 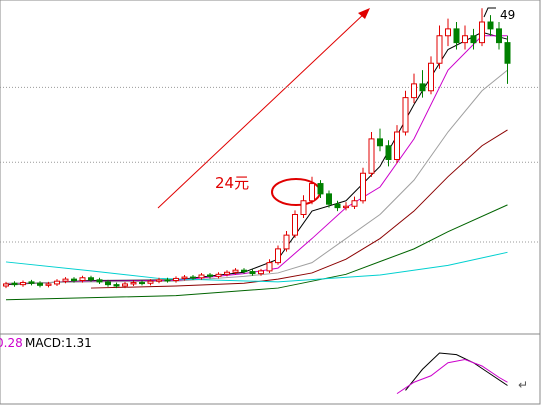 What do you see at coordinates (507, 15) in the screenshot?
I see `peak-label: 49` at bounding box center [507, 15].